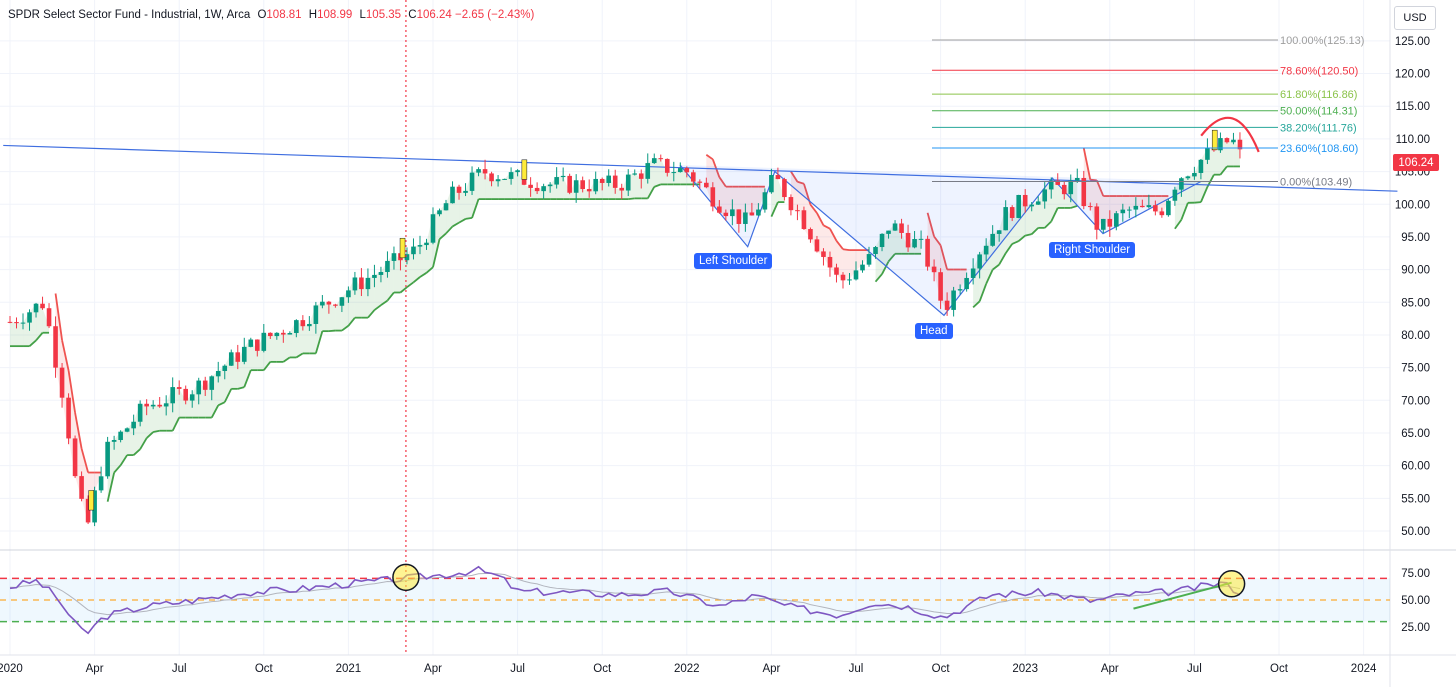 The image size is (1456, 687). What do you see at coordinates (1415, 18) in the screenshot?
I see `currency-button: USD` at bounding box center [1415, 18].